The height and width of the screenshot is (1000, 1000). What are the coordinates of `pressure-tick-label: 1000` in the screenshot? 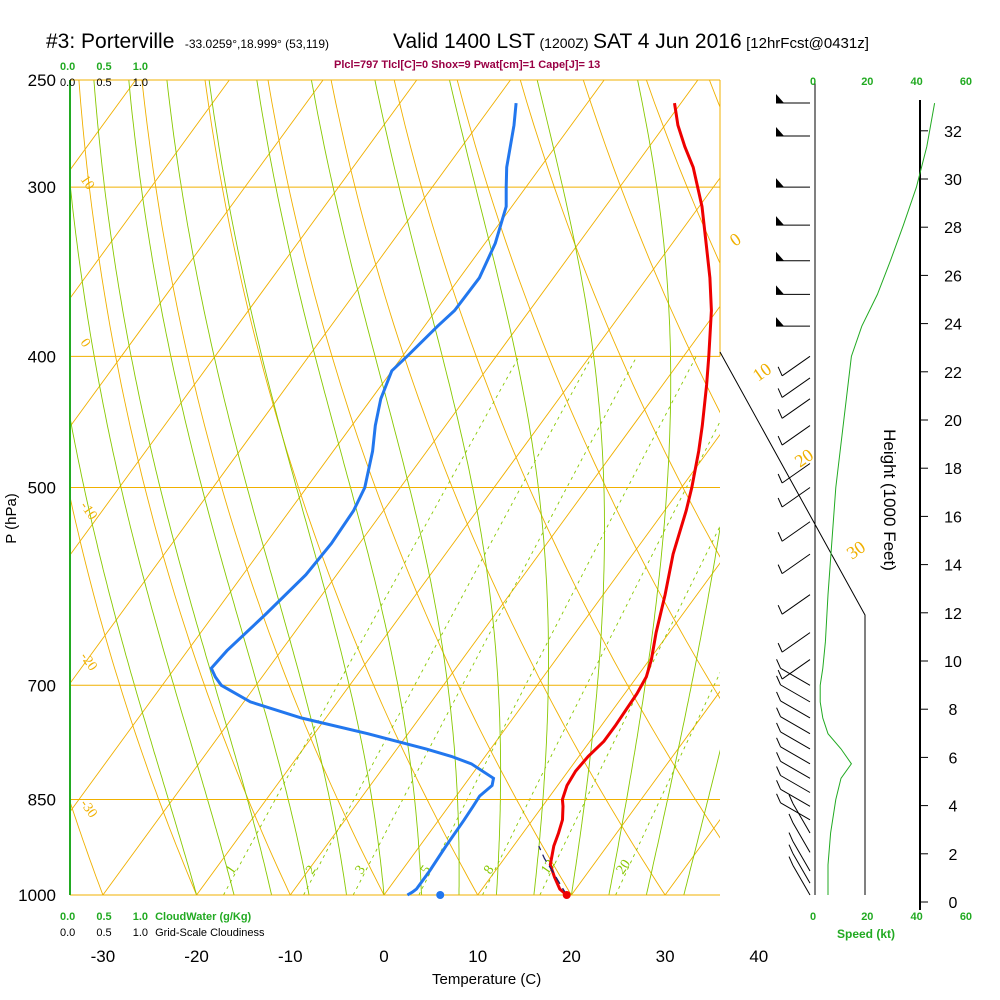 It's located at (37, 895).